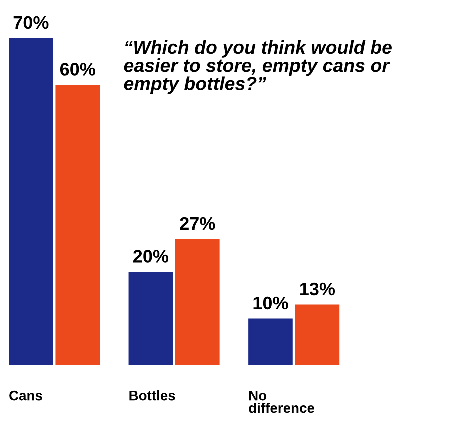  What do you see at coordinates (31, 23) in the screenshot?
I see `data-label: 70%` at bounding box center [31, 23].